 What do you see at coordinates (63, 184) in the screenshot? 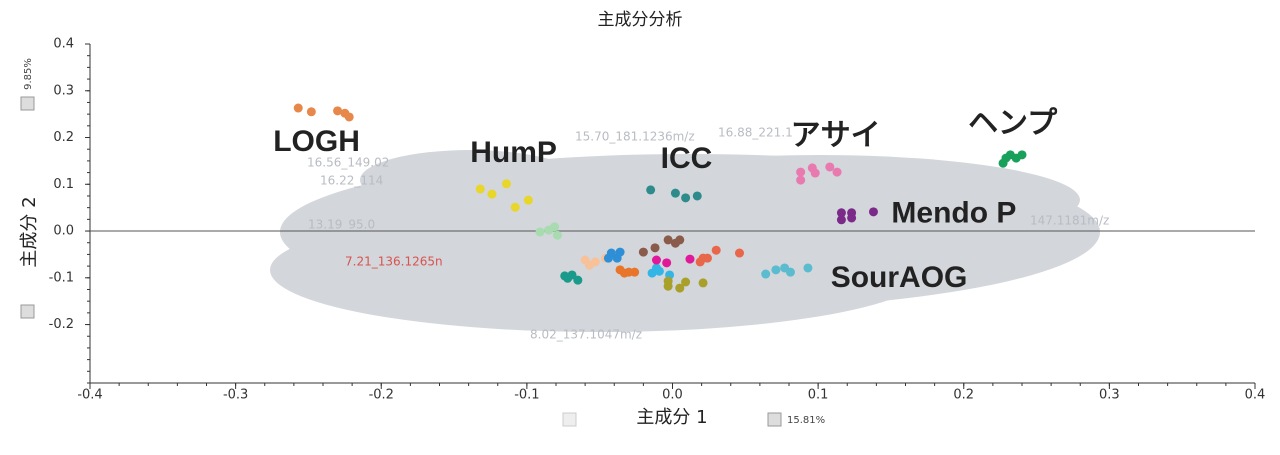
I see `y-tick-label: 0.1` at bounding box center [63, 184].